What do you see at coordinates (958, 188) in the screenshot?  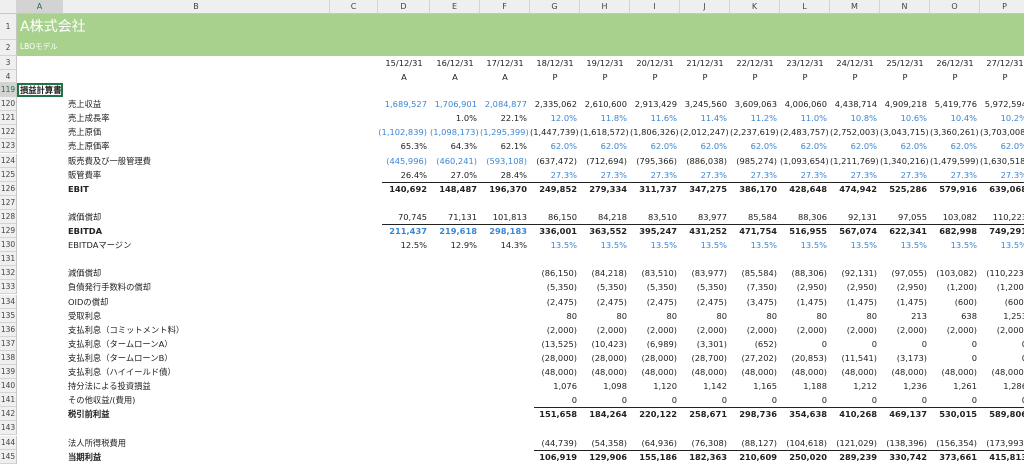 I see `value-cell: 579,916` at bounding box center [958, 188].